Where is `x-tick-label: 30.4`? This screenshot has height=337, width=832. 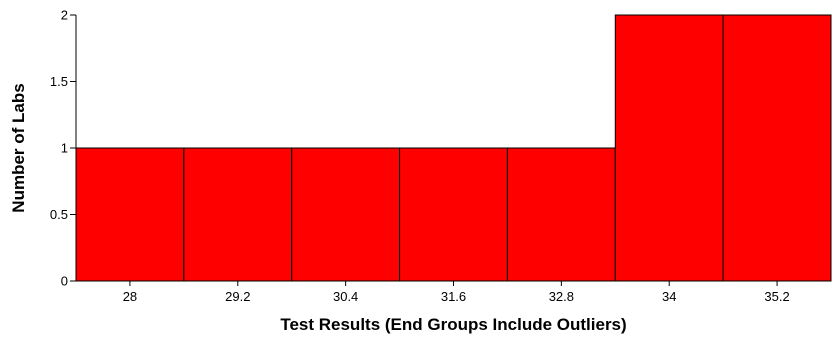 x-tick-label: 30.4 is located at coordinates (345, 296).